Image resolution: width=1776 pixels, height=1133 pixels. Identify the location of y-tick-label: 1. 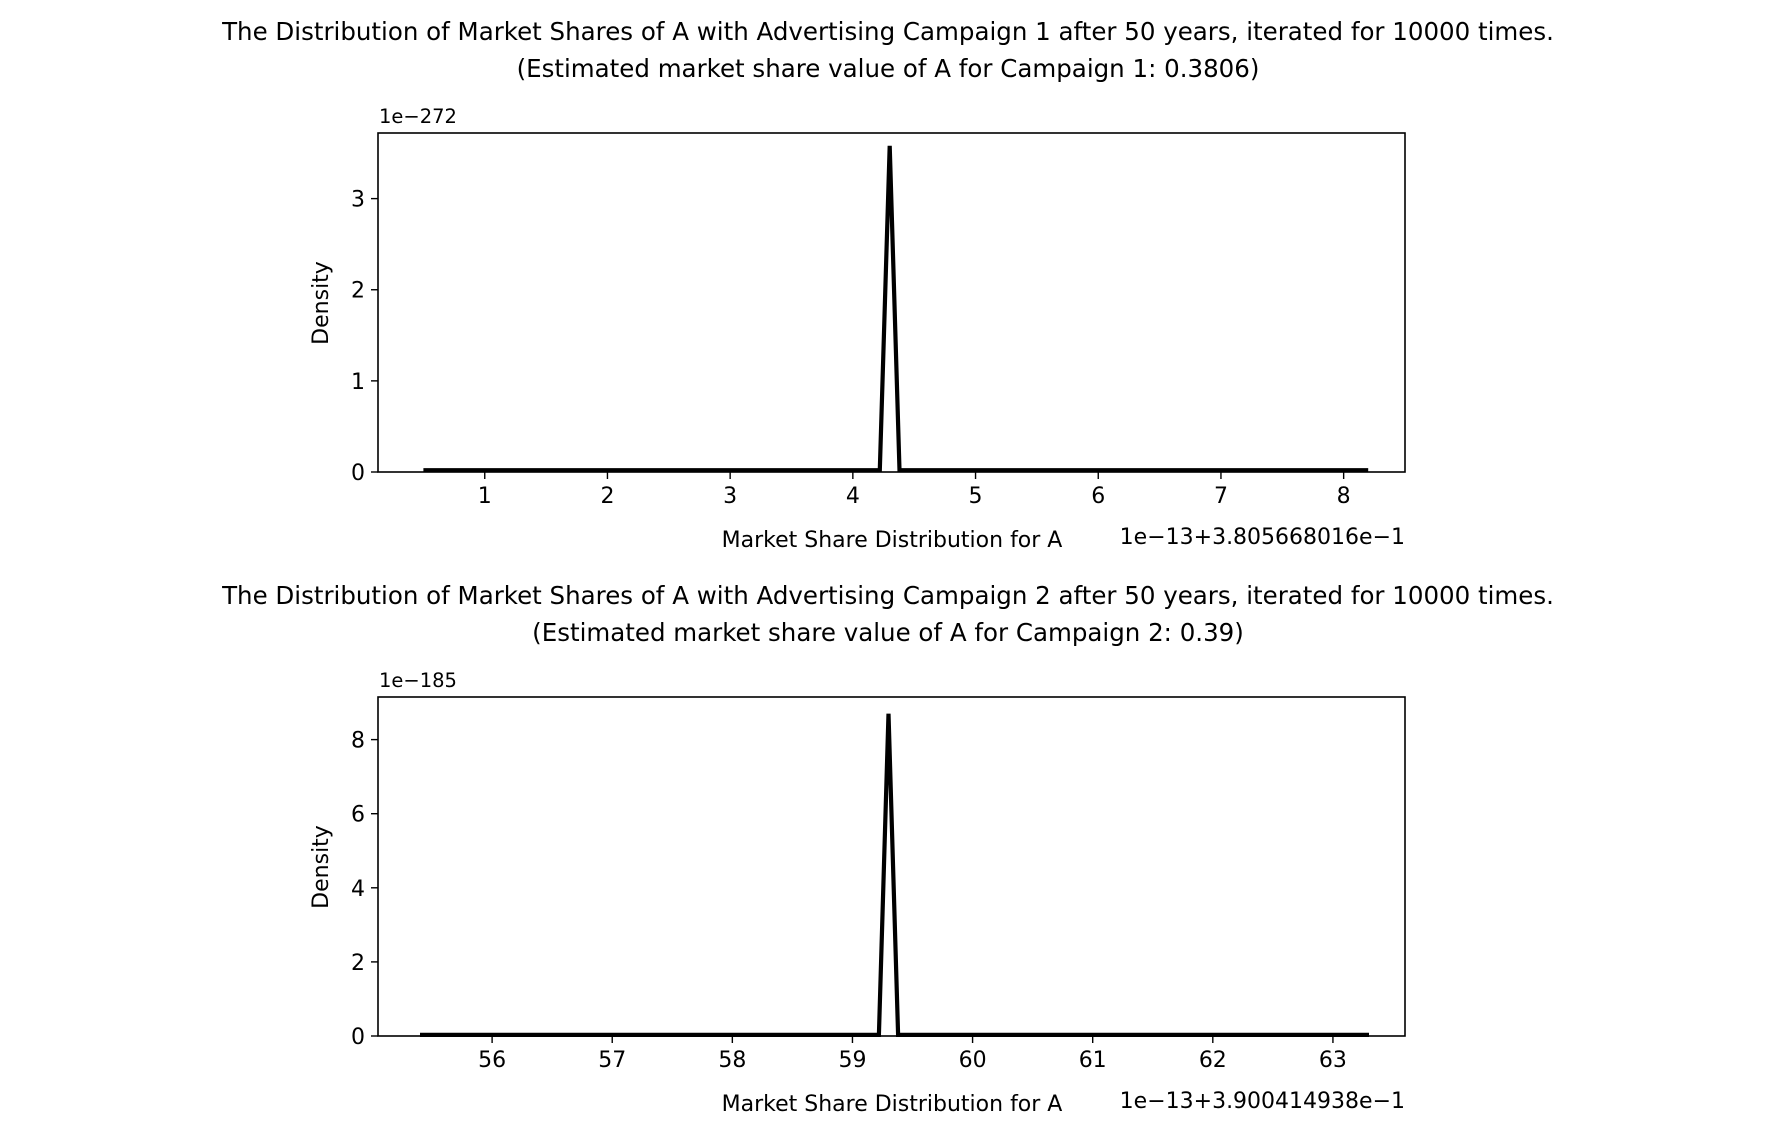
(358, 382).